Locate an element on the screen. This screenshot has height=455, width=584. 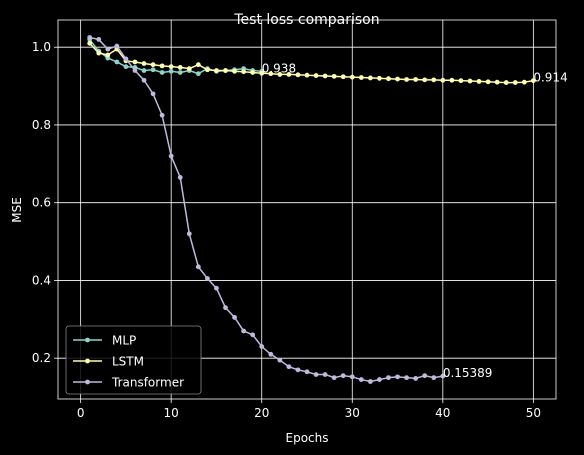
y-axis-label: MSE is located at coordinates (17, 210).